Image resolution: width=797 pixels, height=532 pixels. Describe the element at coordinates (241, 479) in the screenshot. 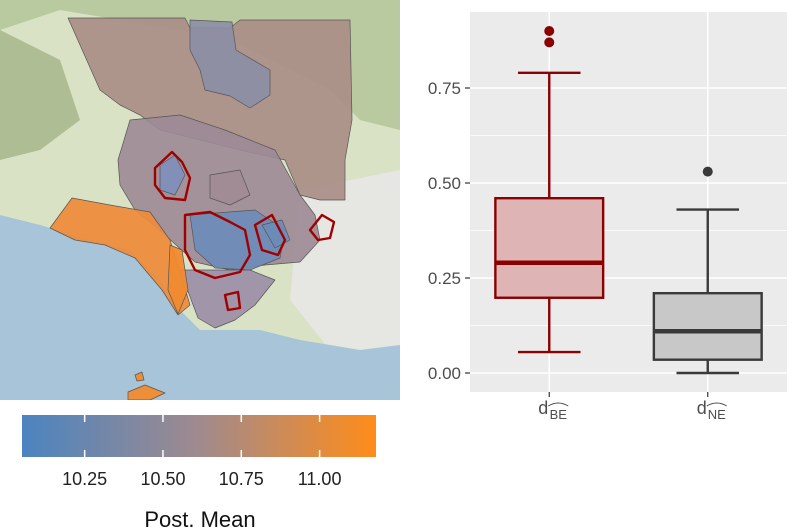

I see `legend-tick-label: 10.75` at that location.